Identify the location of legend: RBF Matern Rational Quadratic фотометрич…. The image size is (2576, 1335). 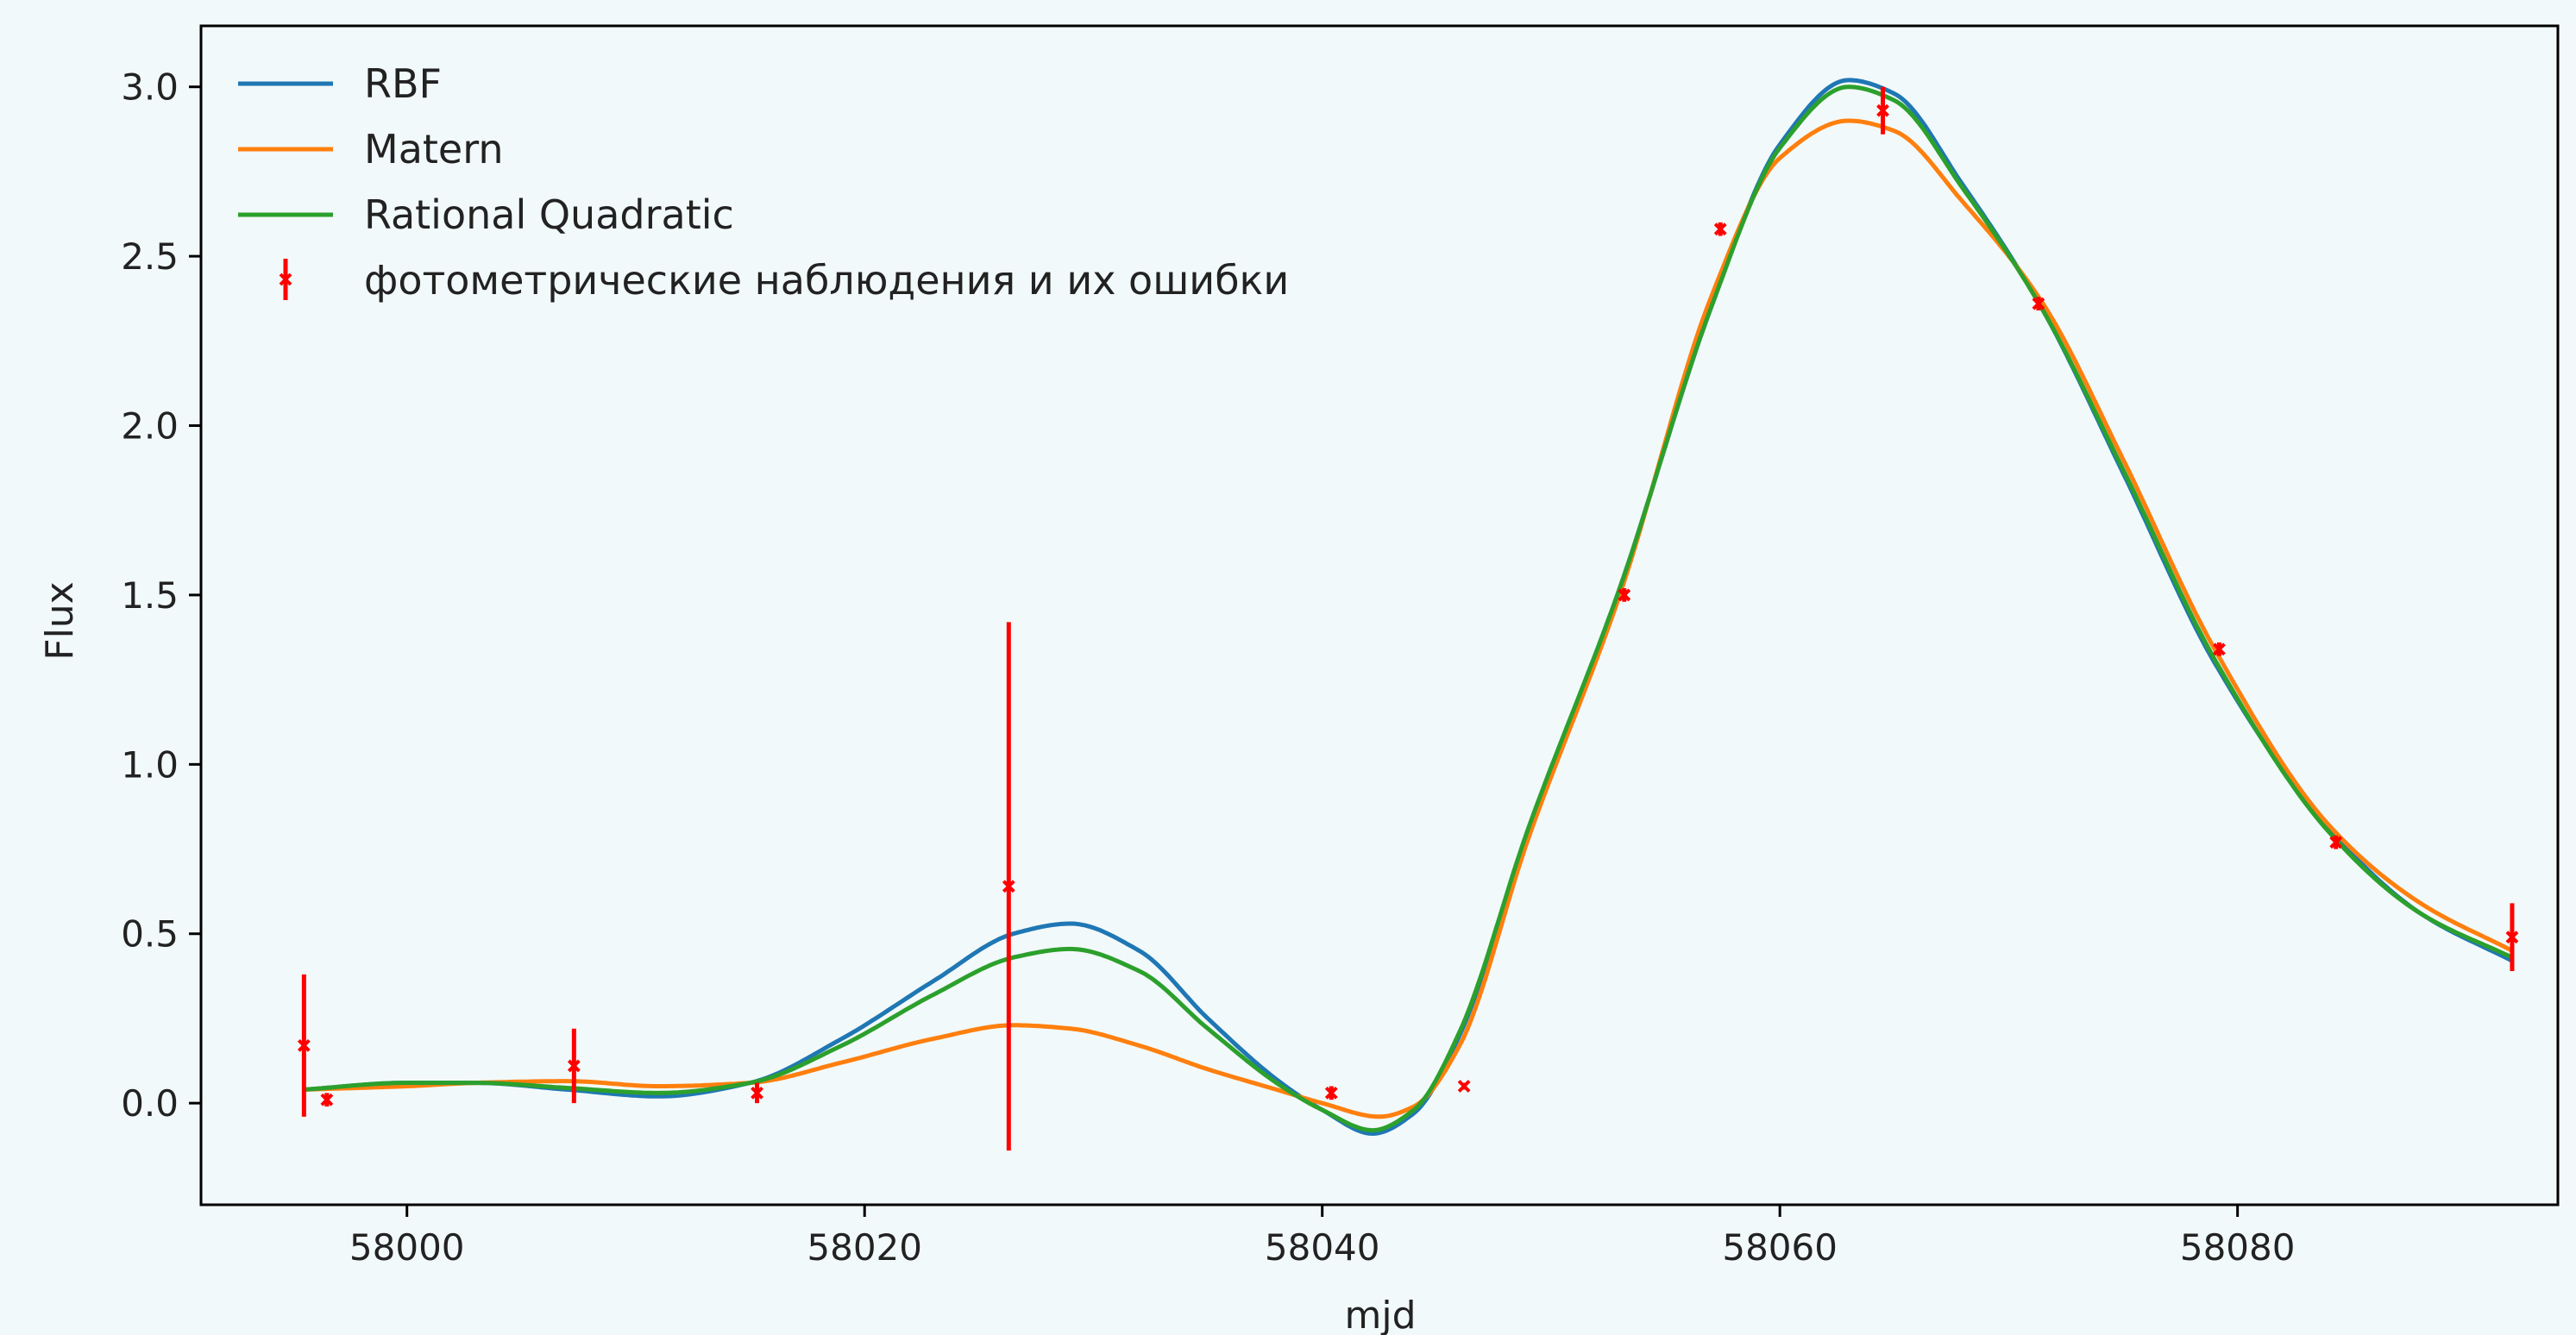
(763, 182).